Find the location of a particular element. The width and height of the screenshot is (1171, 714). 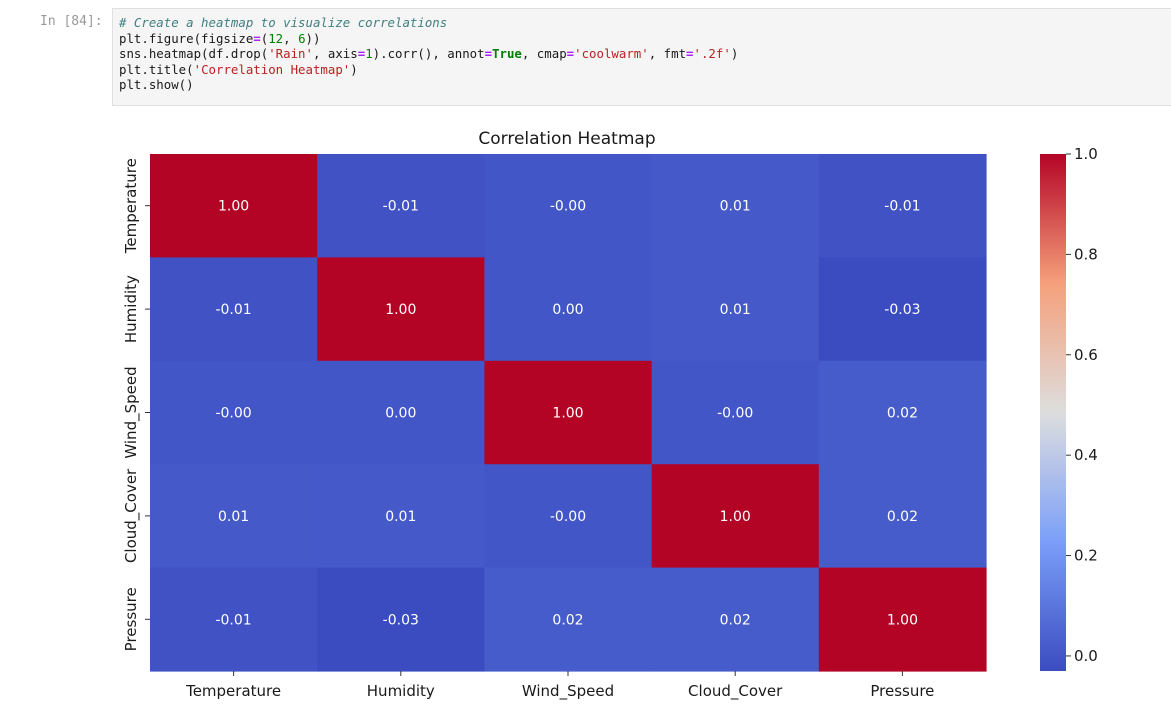

x-tick-label: Wind_Speed is located at coordinates (568, 691).